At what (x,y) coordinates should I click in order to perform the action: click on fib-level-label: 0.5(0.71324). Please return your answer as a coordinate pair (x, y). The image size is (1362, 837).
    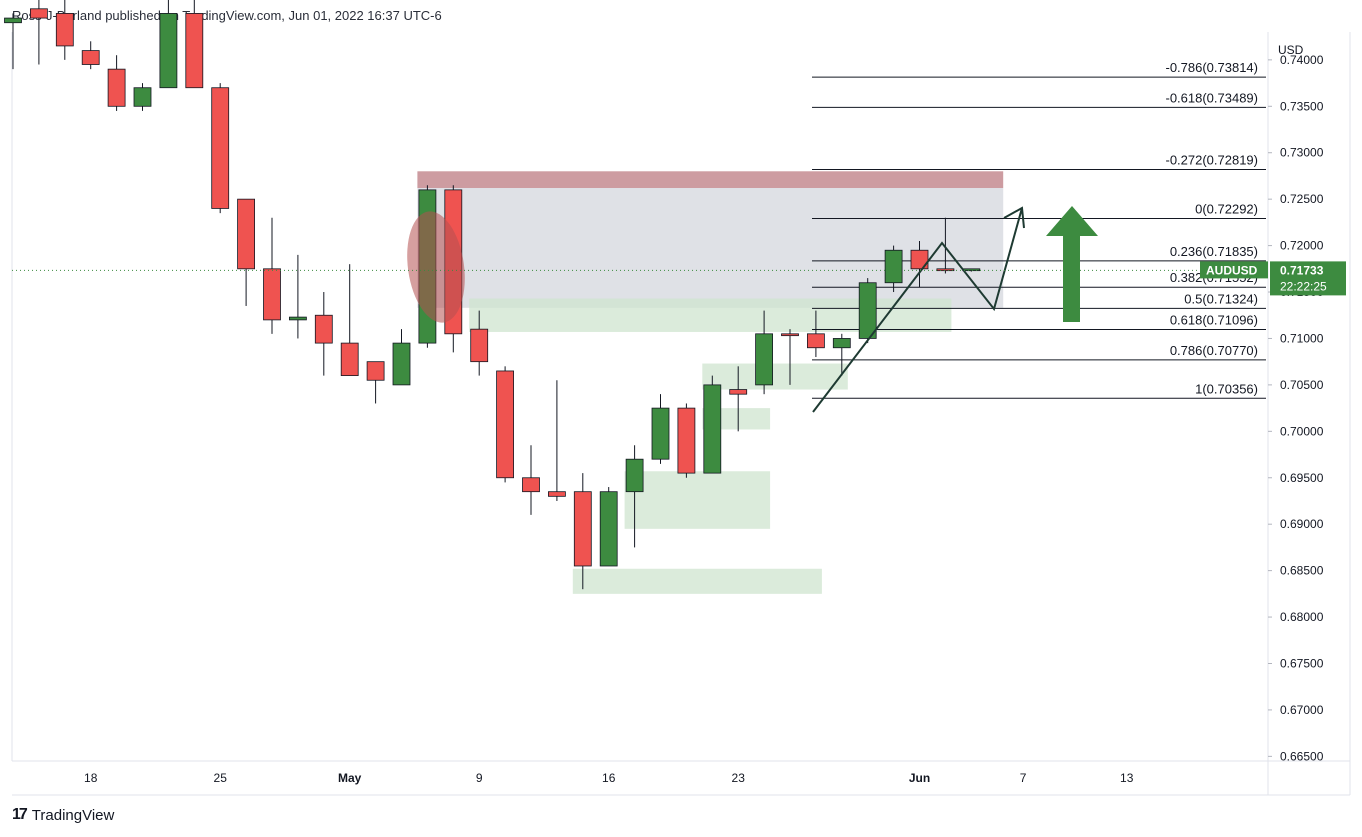
    Looking at the image, I should click on (1221, 298).